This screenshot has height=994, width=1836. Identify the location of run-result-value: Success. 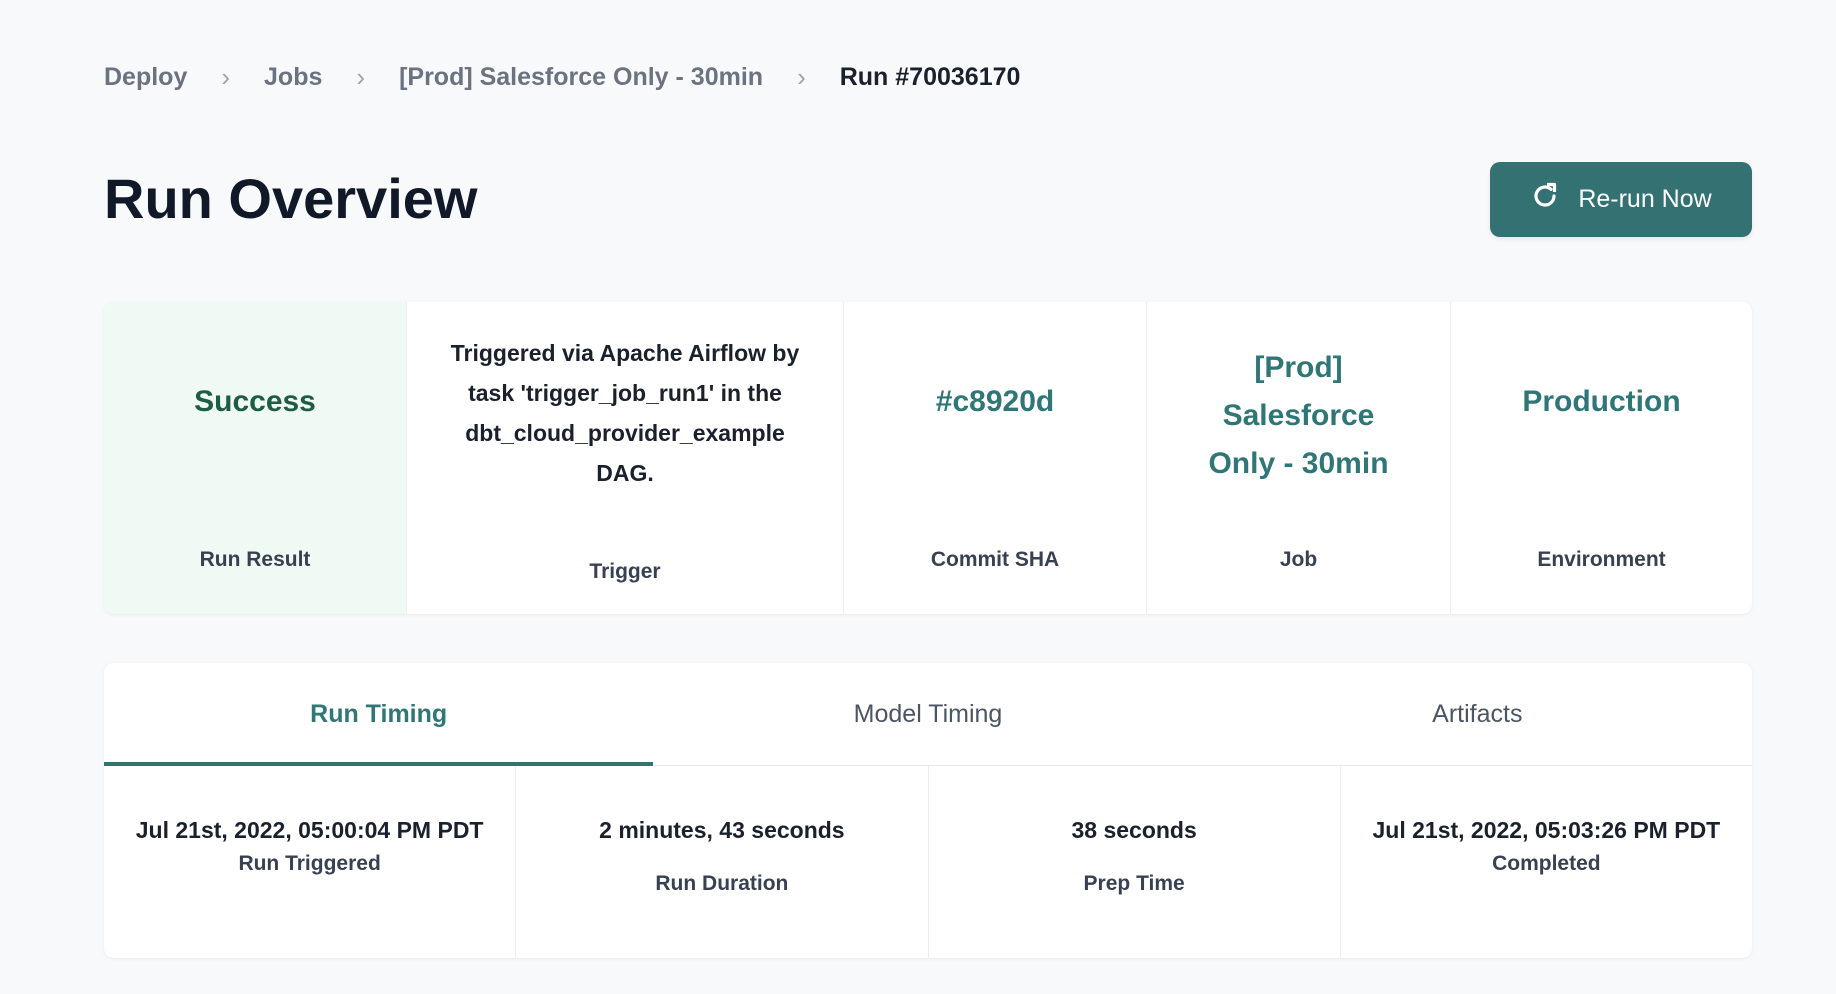
(255, 401).